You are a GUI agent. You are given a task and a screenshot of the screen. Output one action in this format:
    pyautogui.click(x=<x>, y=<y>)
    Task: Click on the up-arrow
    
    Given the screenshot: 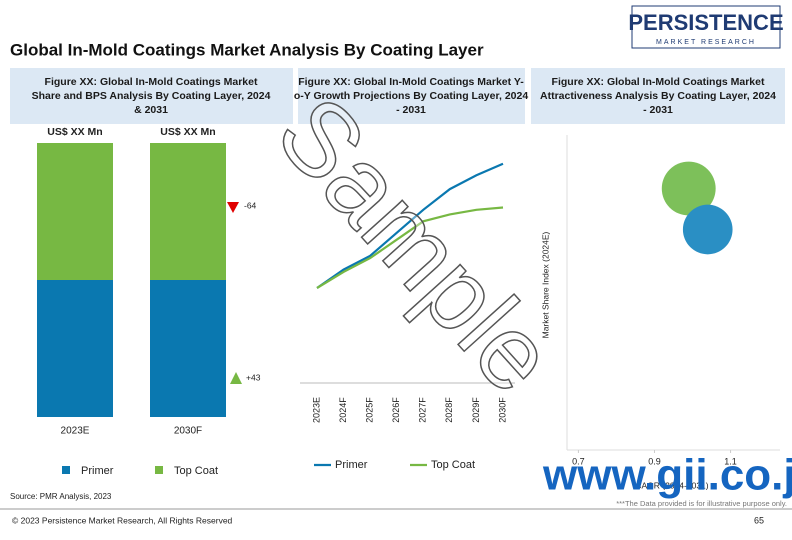 What is the action you would take?
    pyautogui.click(x=236, y=378)
    